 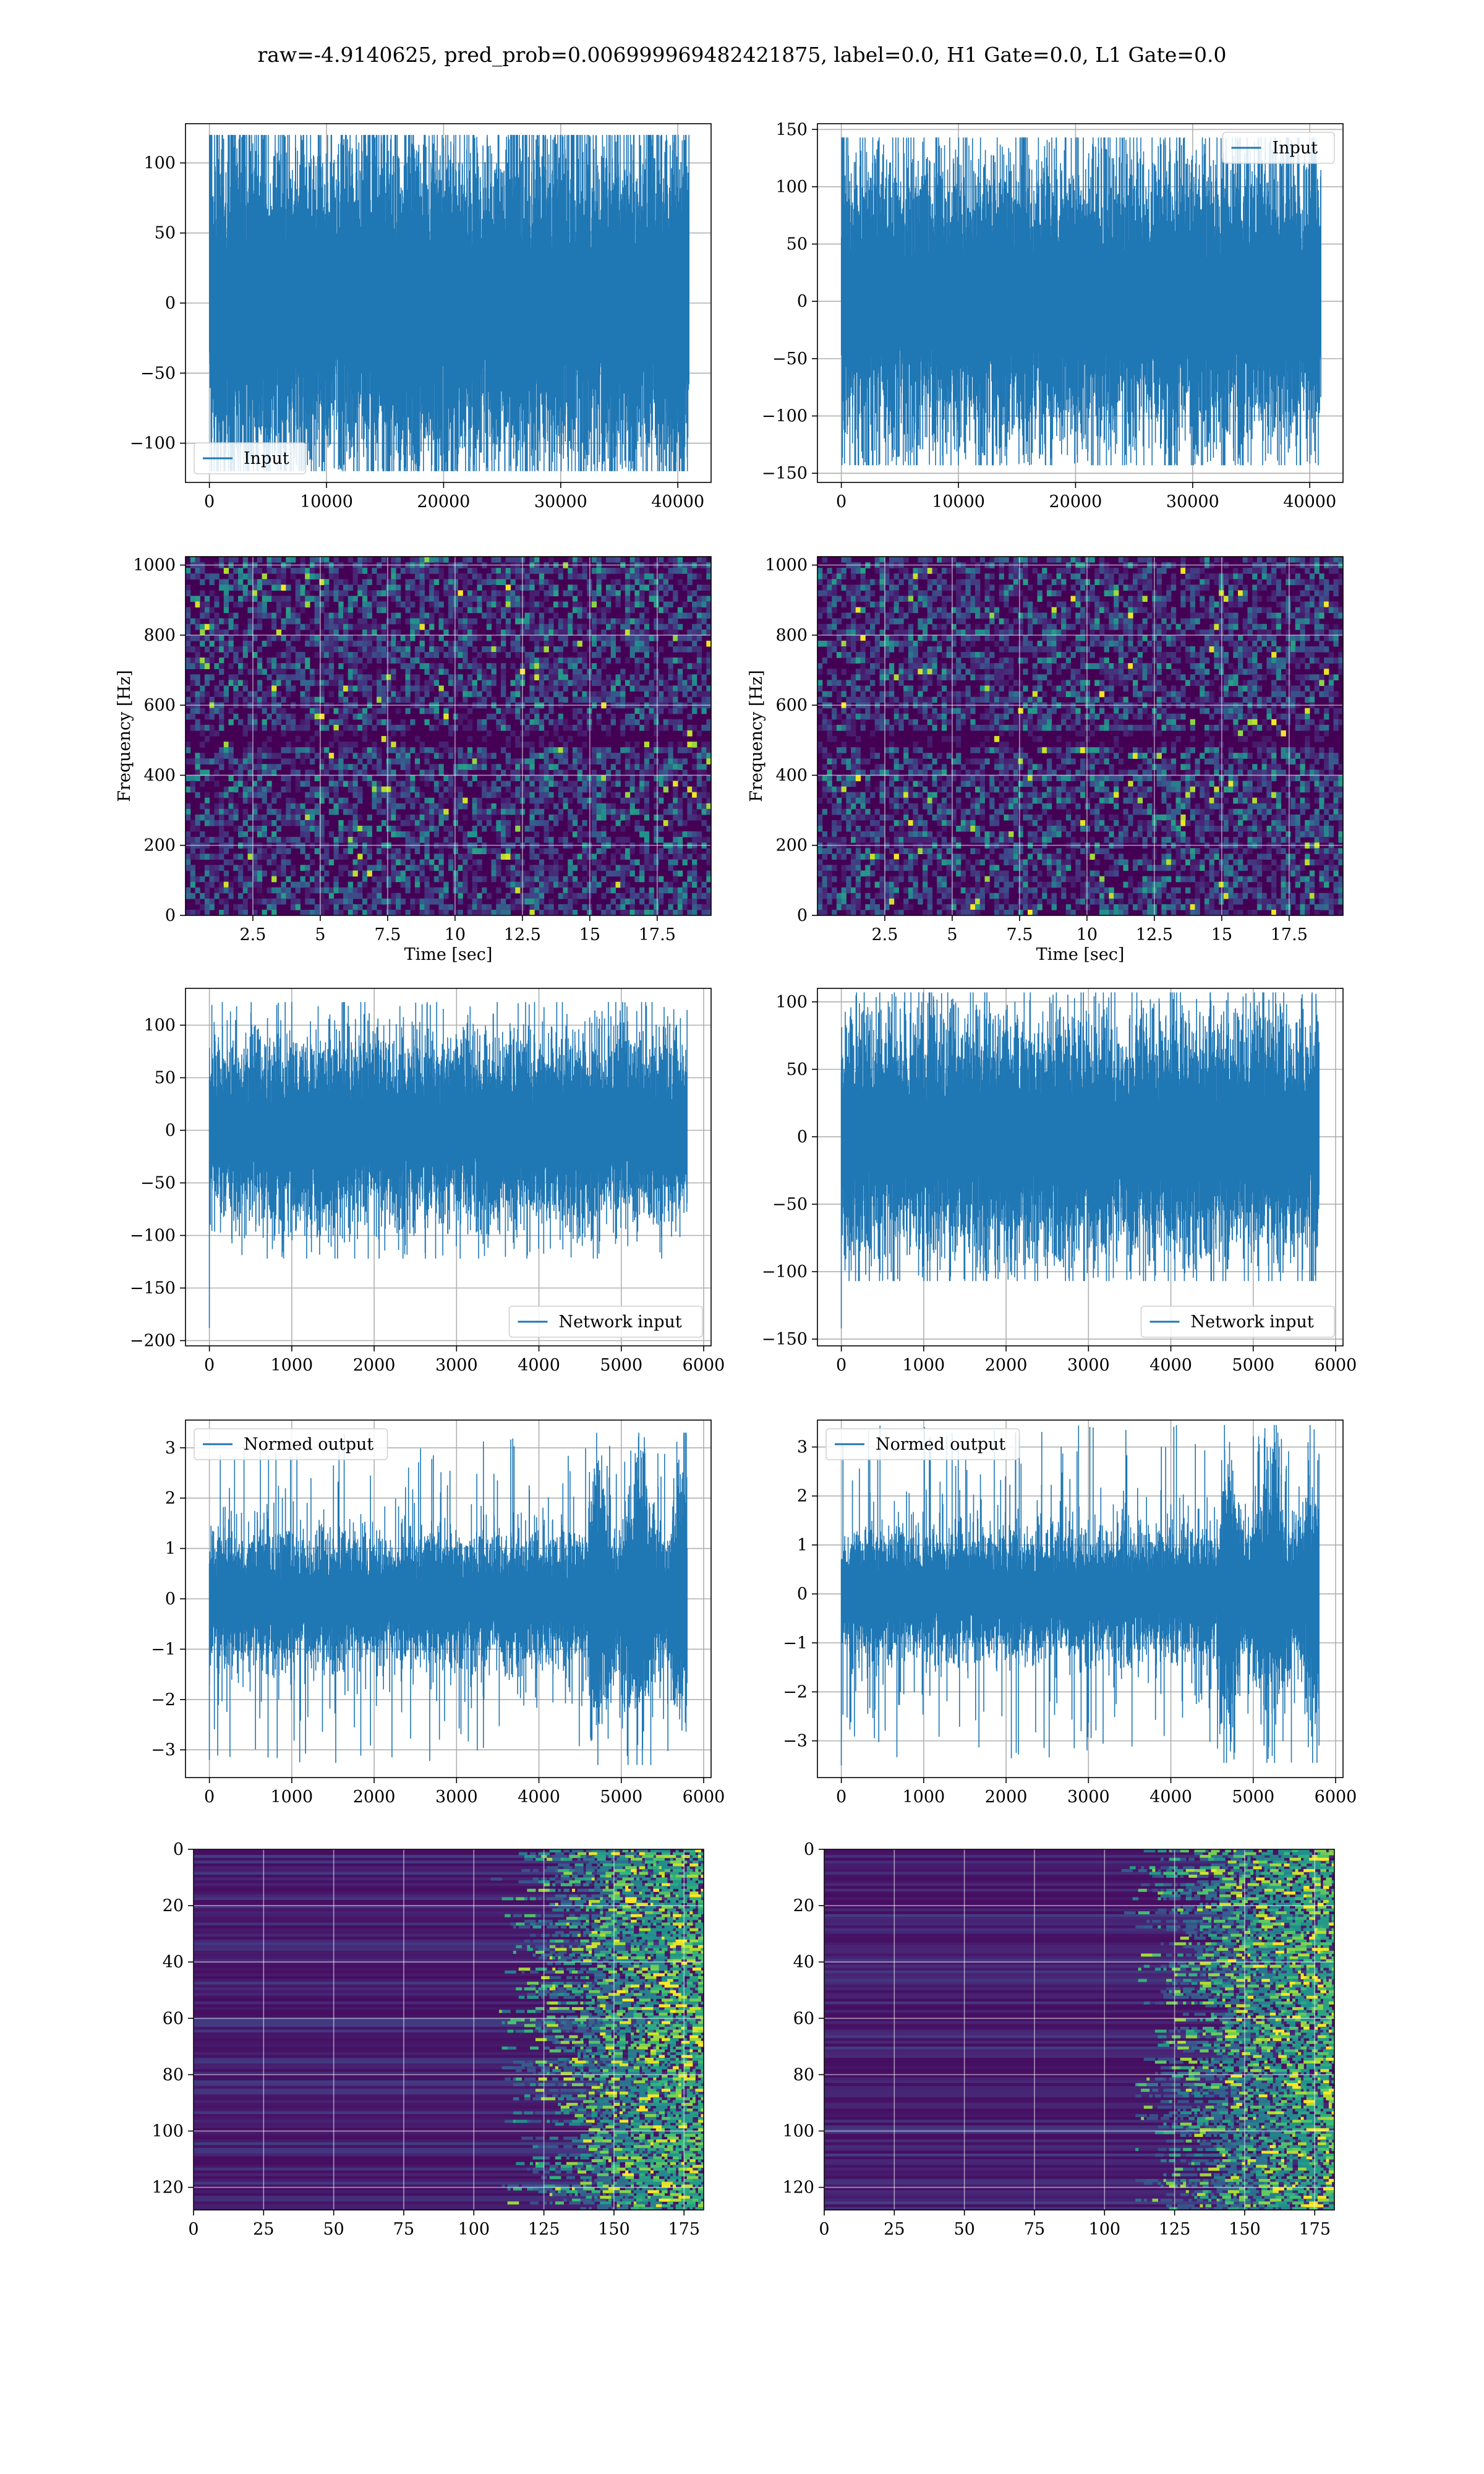 What do you see at coordinates (684, 2229) in the screenshot?
I see `x-tick-label: 175` at bounding box center [684, 2229].